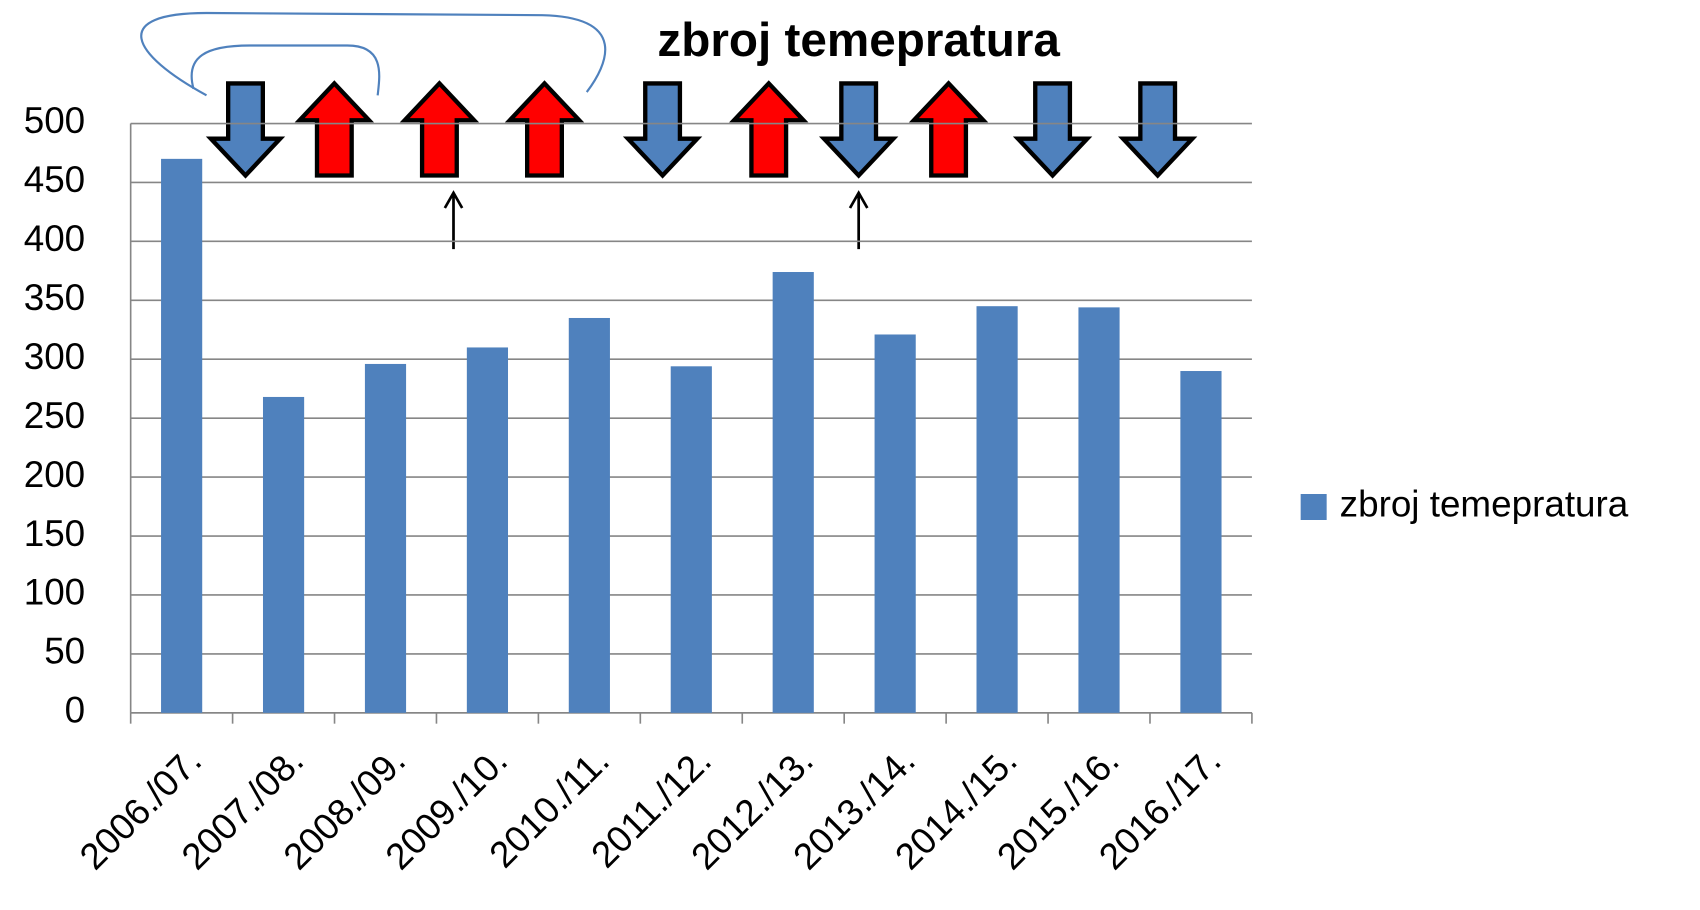 This screenshot has width=1700, height=910. What do you see at coordinates (54, 238) in the screenshot?
I see `y-tick-label: 400` at bounding box center [54, 238].